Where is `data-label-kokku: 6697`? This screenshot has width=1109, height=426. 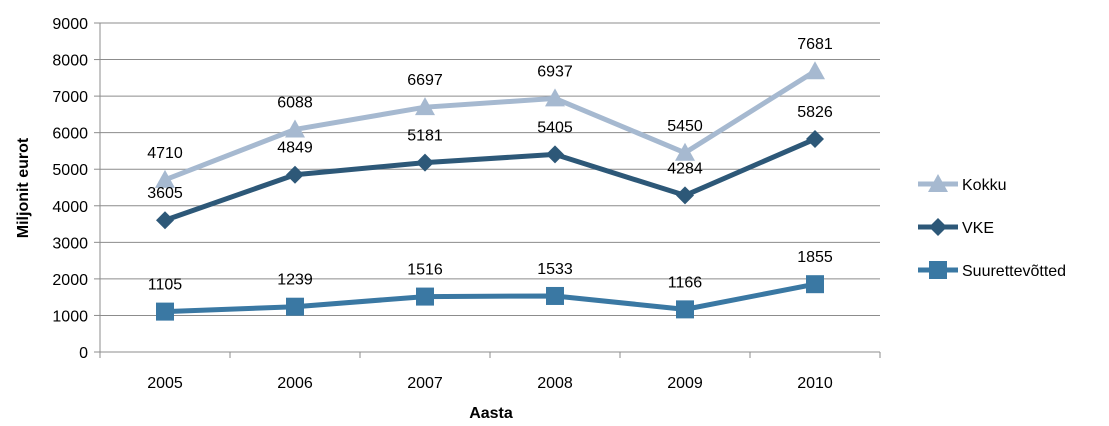 data-label-kokku: 6697 is located at coordinates (425, 80).